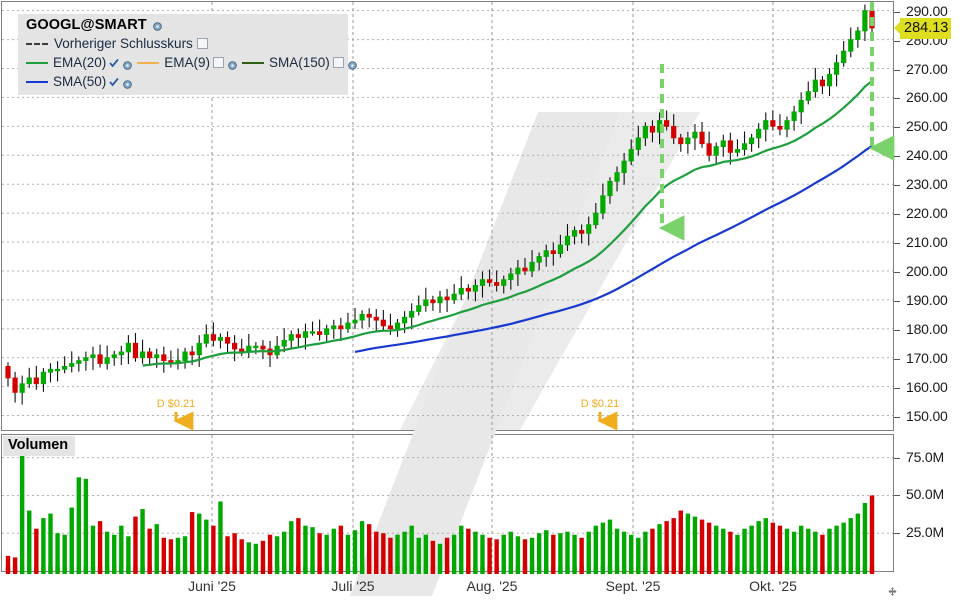 Image resolution: width=960 pixels, height=601 pixels. I want to click on price-tick-label: 220.00, so click(927, 213).